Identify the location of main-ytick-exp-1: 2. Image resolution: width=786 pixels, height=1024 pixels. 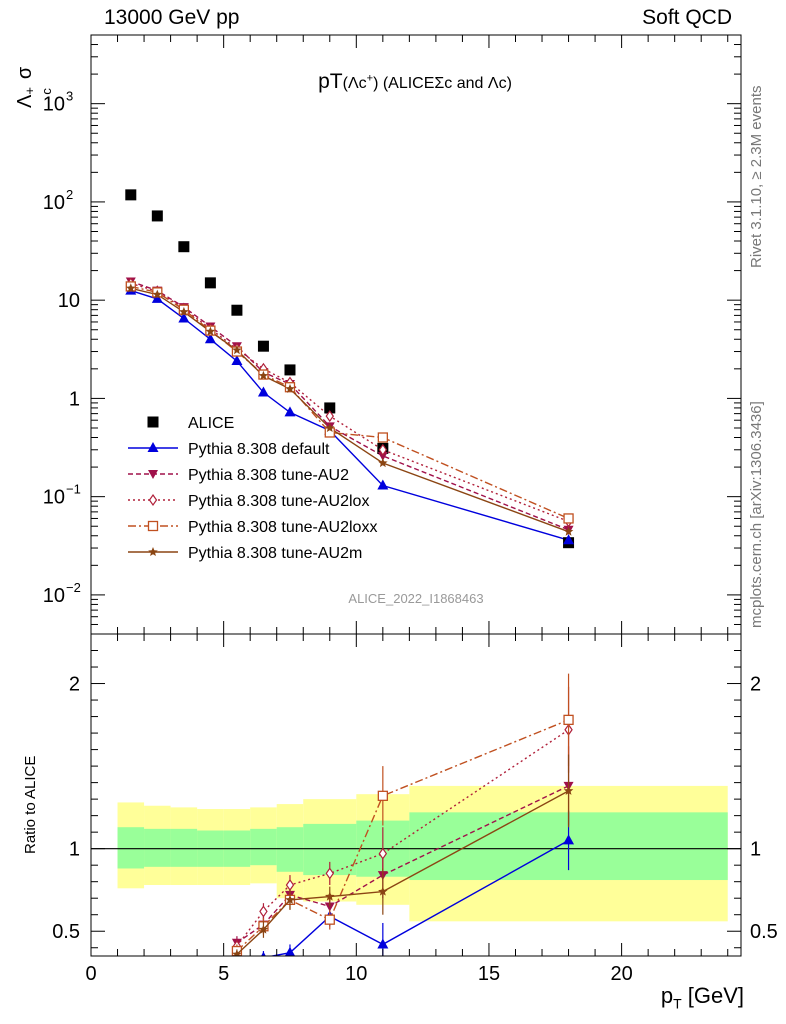
(69, 194).